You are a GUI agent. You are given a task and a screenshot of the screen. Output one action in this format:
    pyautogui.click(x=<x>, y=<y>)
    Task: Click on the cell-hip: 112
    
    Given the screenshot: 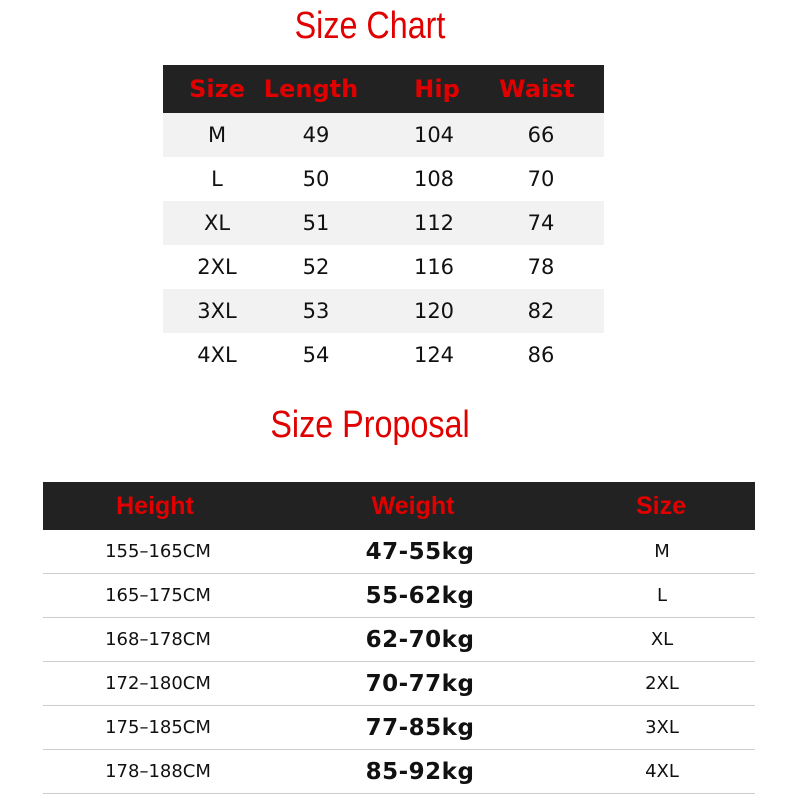 What is the action you would take?
    pyautogui.click(x=434, y=223)
    